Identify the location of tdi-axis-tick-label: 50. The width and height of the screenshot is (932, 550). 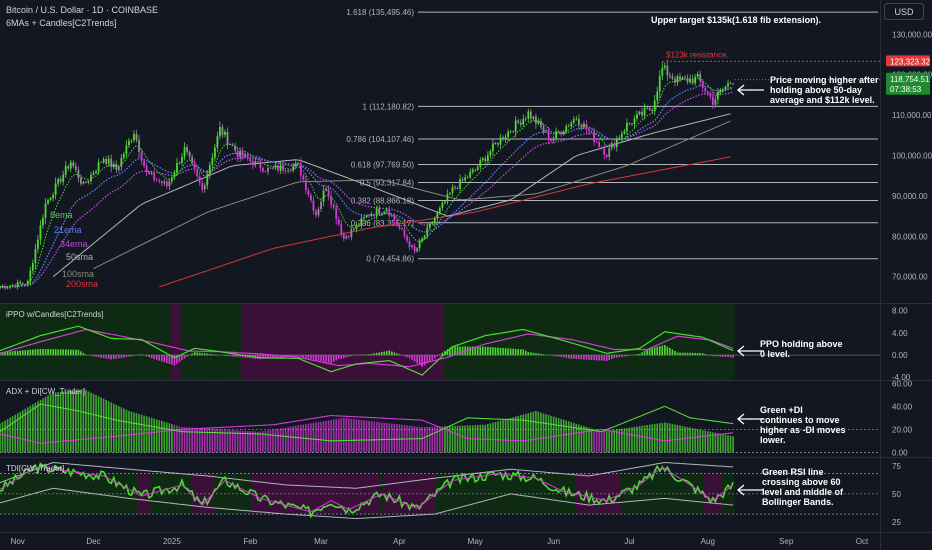
(896, 494).